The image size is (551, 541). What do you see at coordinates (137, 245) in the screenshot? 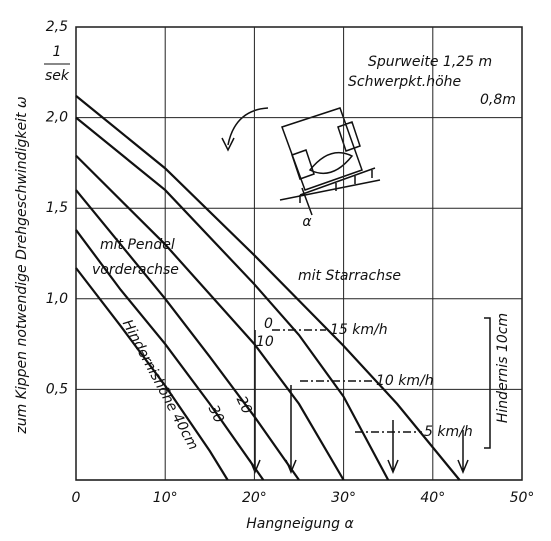
I see `annotation: mit Pendel` at bounding box center [137, 245].